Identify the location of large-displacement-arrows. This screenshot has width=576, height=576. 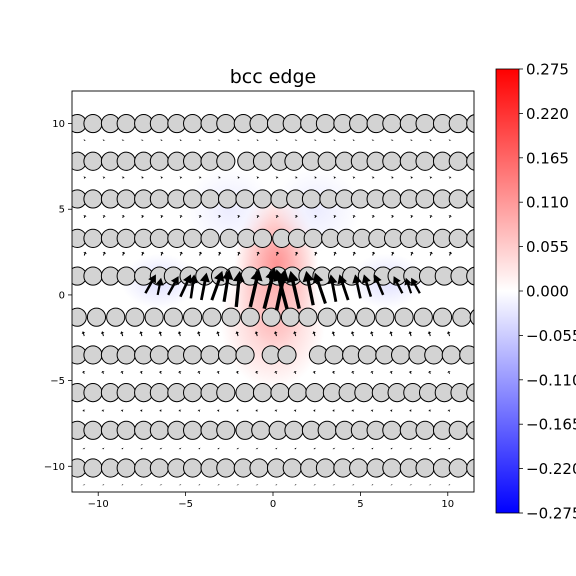
(282, 289).